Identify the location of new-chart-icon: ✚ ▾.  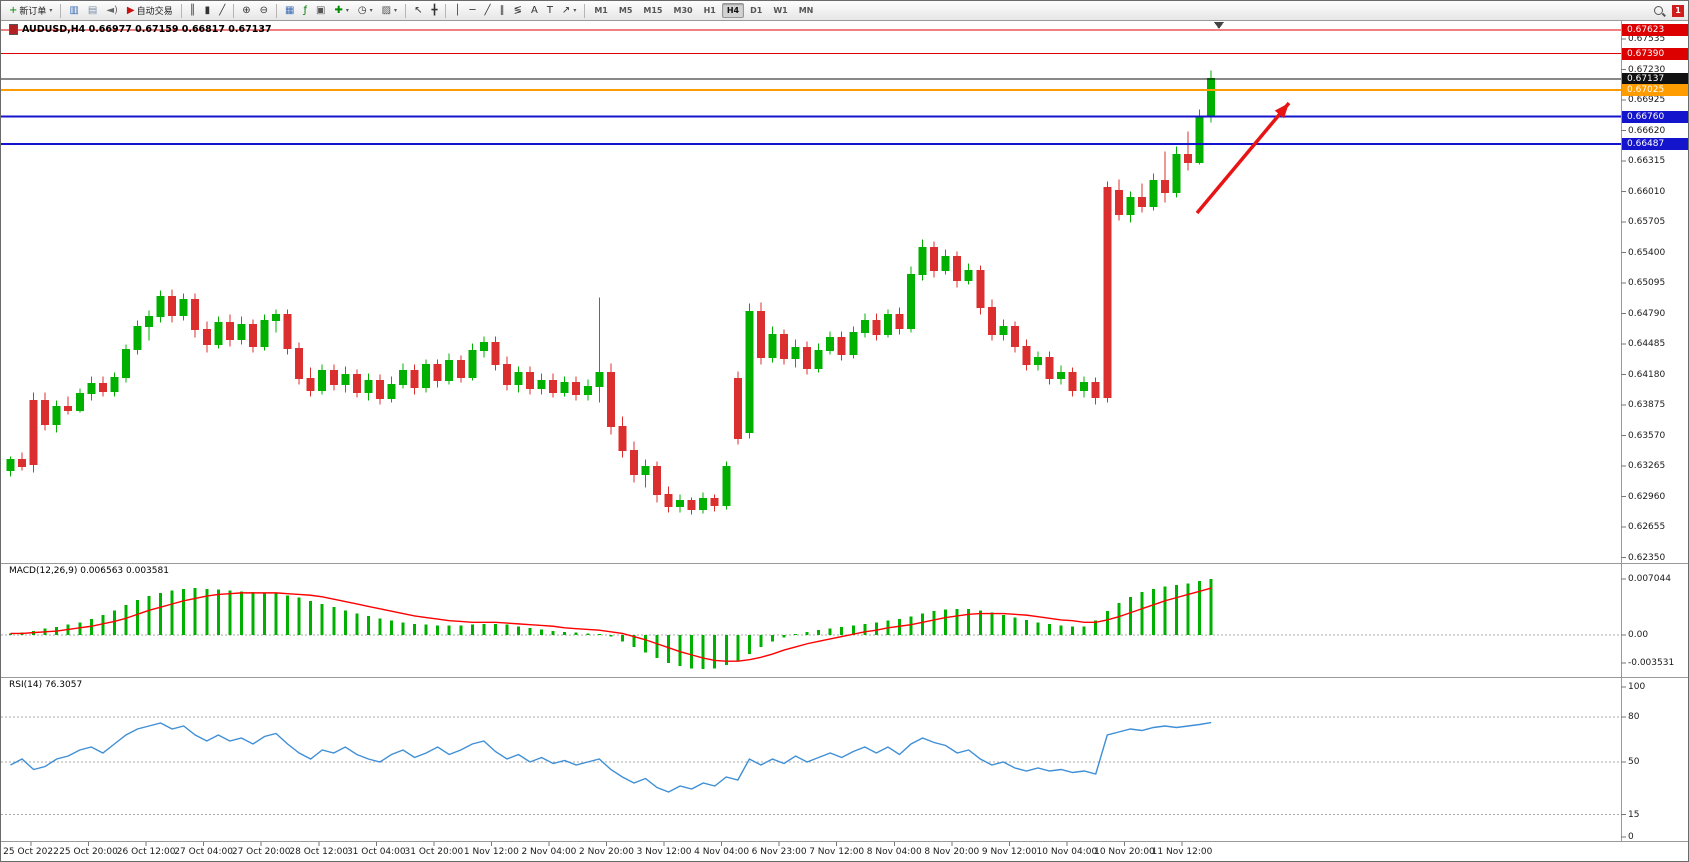
(341, 11).